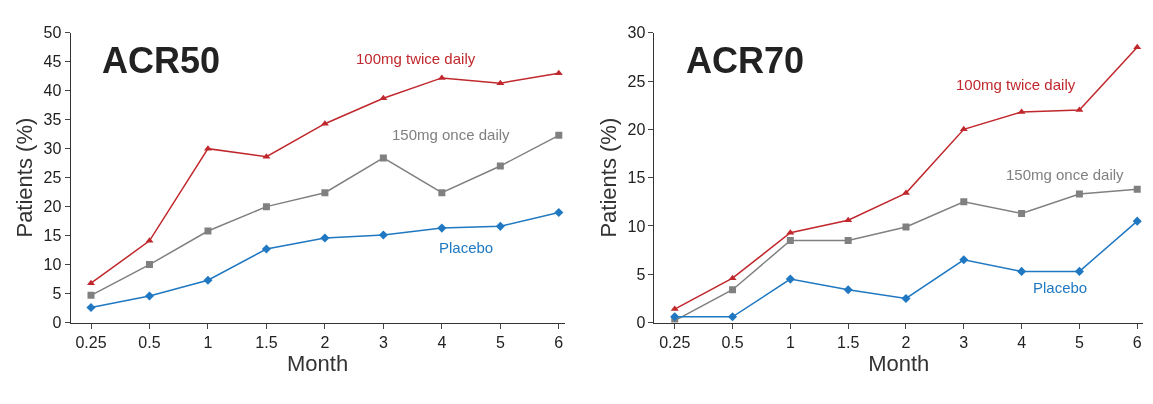 This screenshot has width=1153, height=404. What do you see at coordinates (52, 120) in the screenshot?
I see `y-tick-label: 35` at bounding box center [52, 120].